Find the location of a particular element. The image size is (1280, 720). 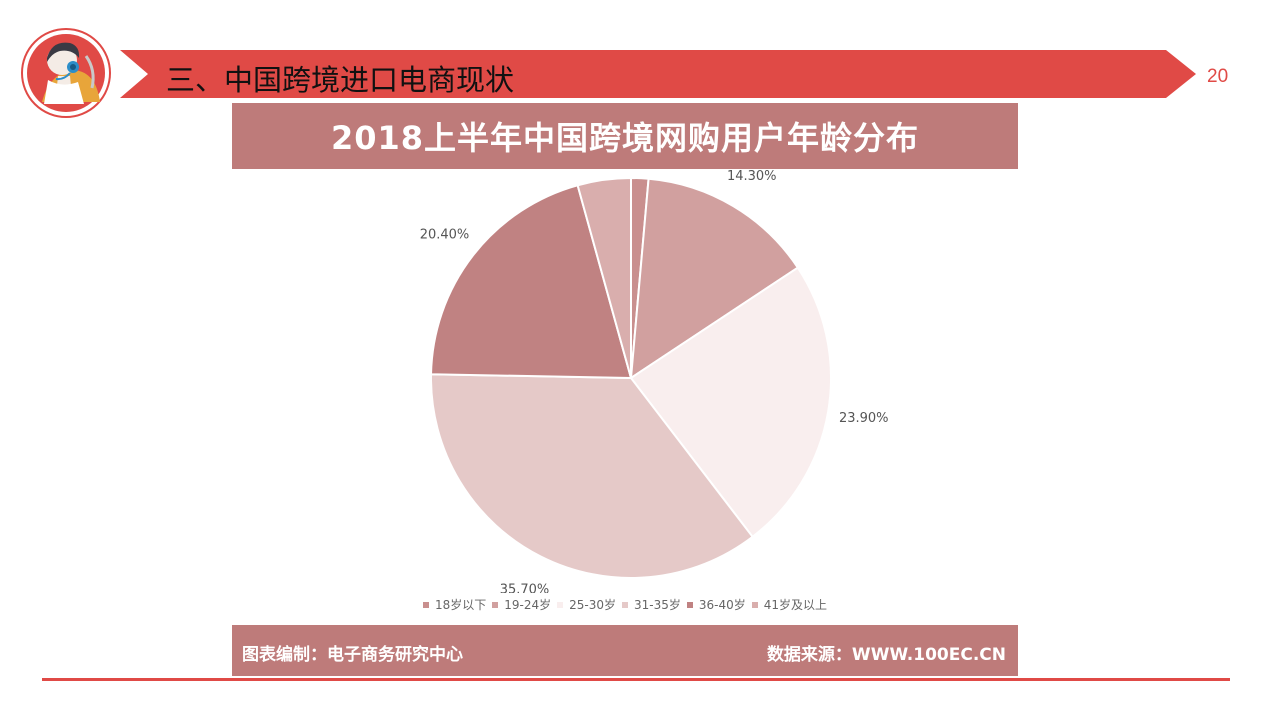

headset-icon is located at coordinates (67, 71).